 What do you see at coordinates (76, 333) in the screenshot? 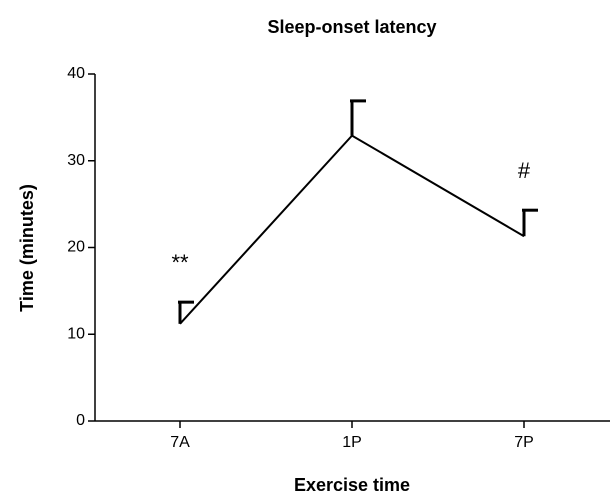
I see `y-tick-label: 10` at bounding box center [76, 333].